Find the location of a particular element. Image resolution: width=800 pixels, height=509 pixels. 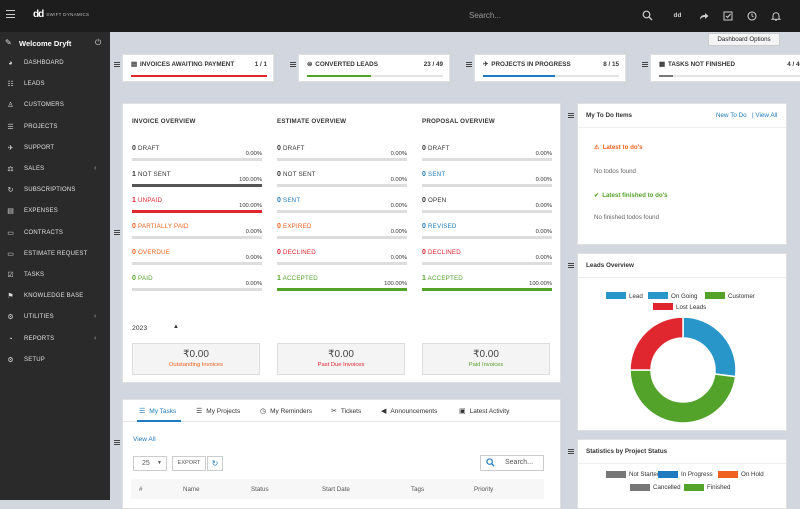

export-button: EXPORT is located at coordinates (189, 463).